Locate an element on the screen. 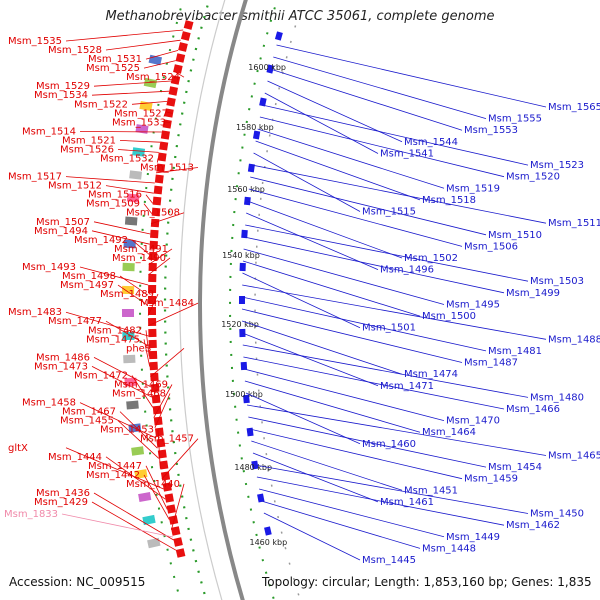  inner-misc-track is located at coordinates (279, 300).